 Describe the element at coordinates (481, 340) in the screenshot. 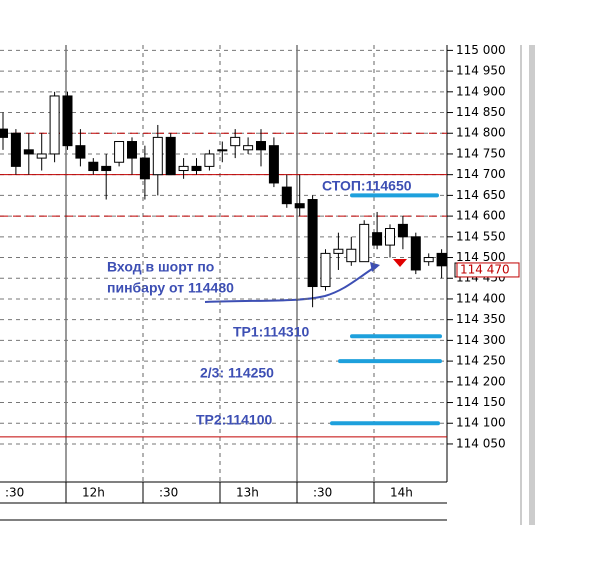

I see `y-tick-label: 114 300` at that location.